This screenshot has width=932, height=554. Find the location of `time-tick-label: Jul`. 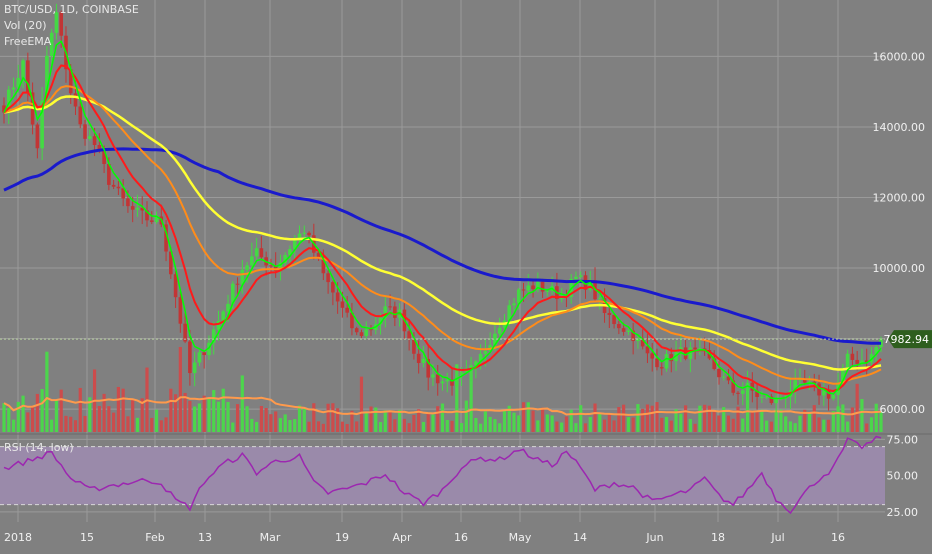

time-tick-label: Jul is located at coordinates (777, 537).